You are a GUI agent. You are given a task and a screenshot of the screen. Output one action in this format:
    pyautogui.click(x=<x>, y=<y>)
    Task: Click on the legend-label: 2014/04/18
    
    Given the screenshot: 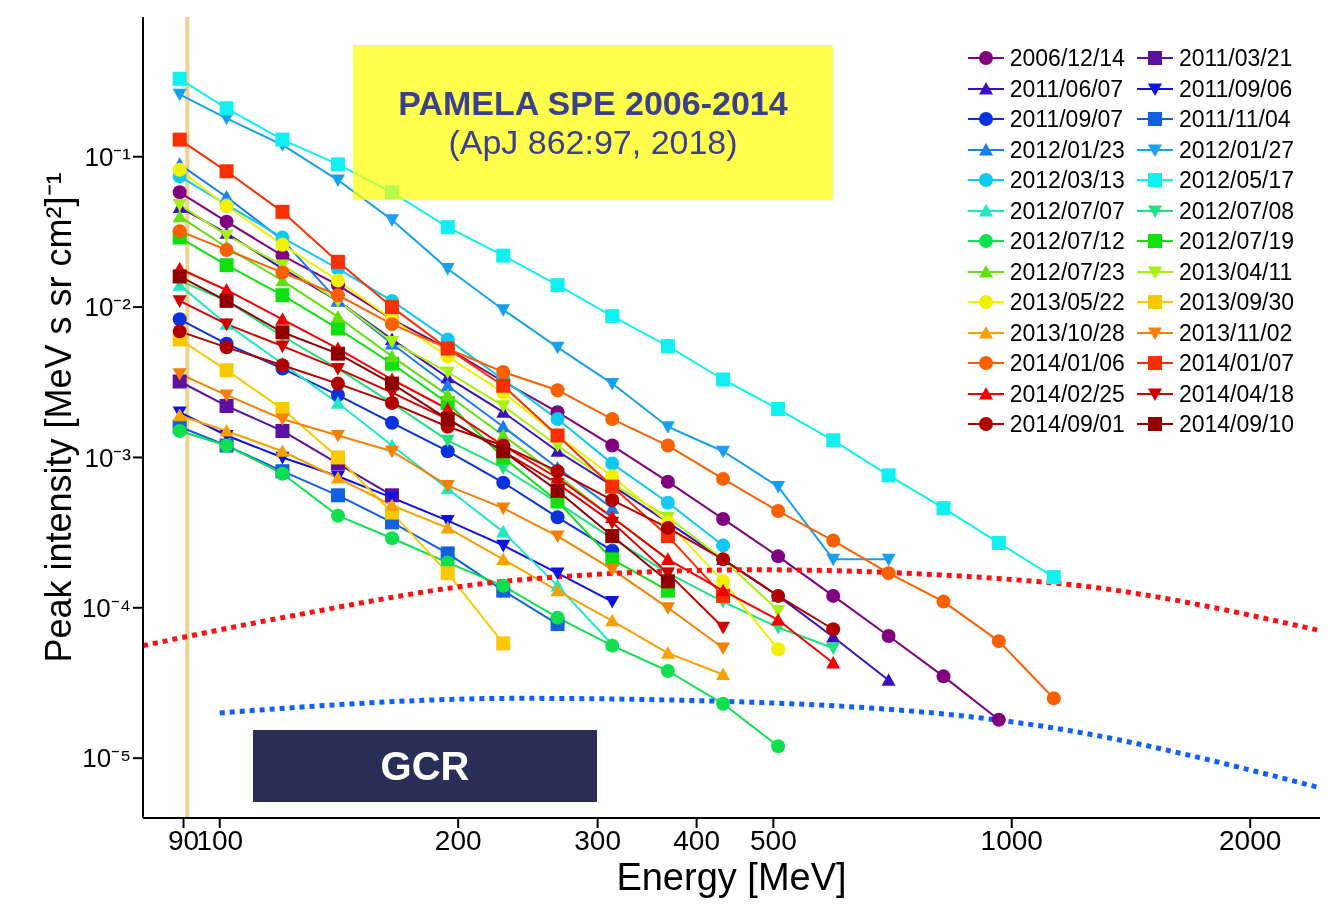 What is the action you would take?
    pyautogui.click(x=1236, y=393)
    